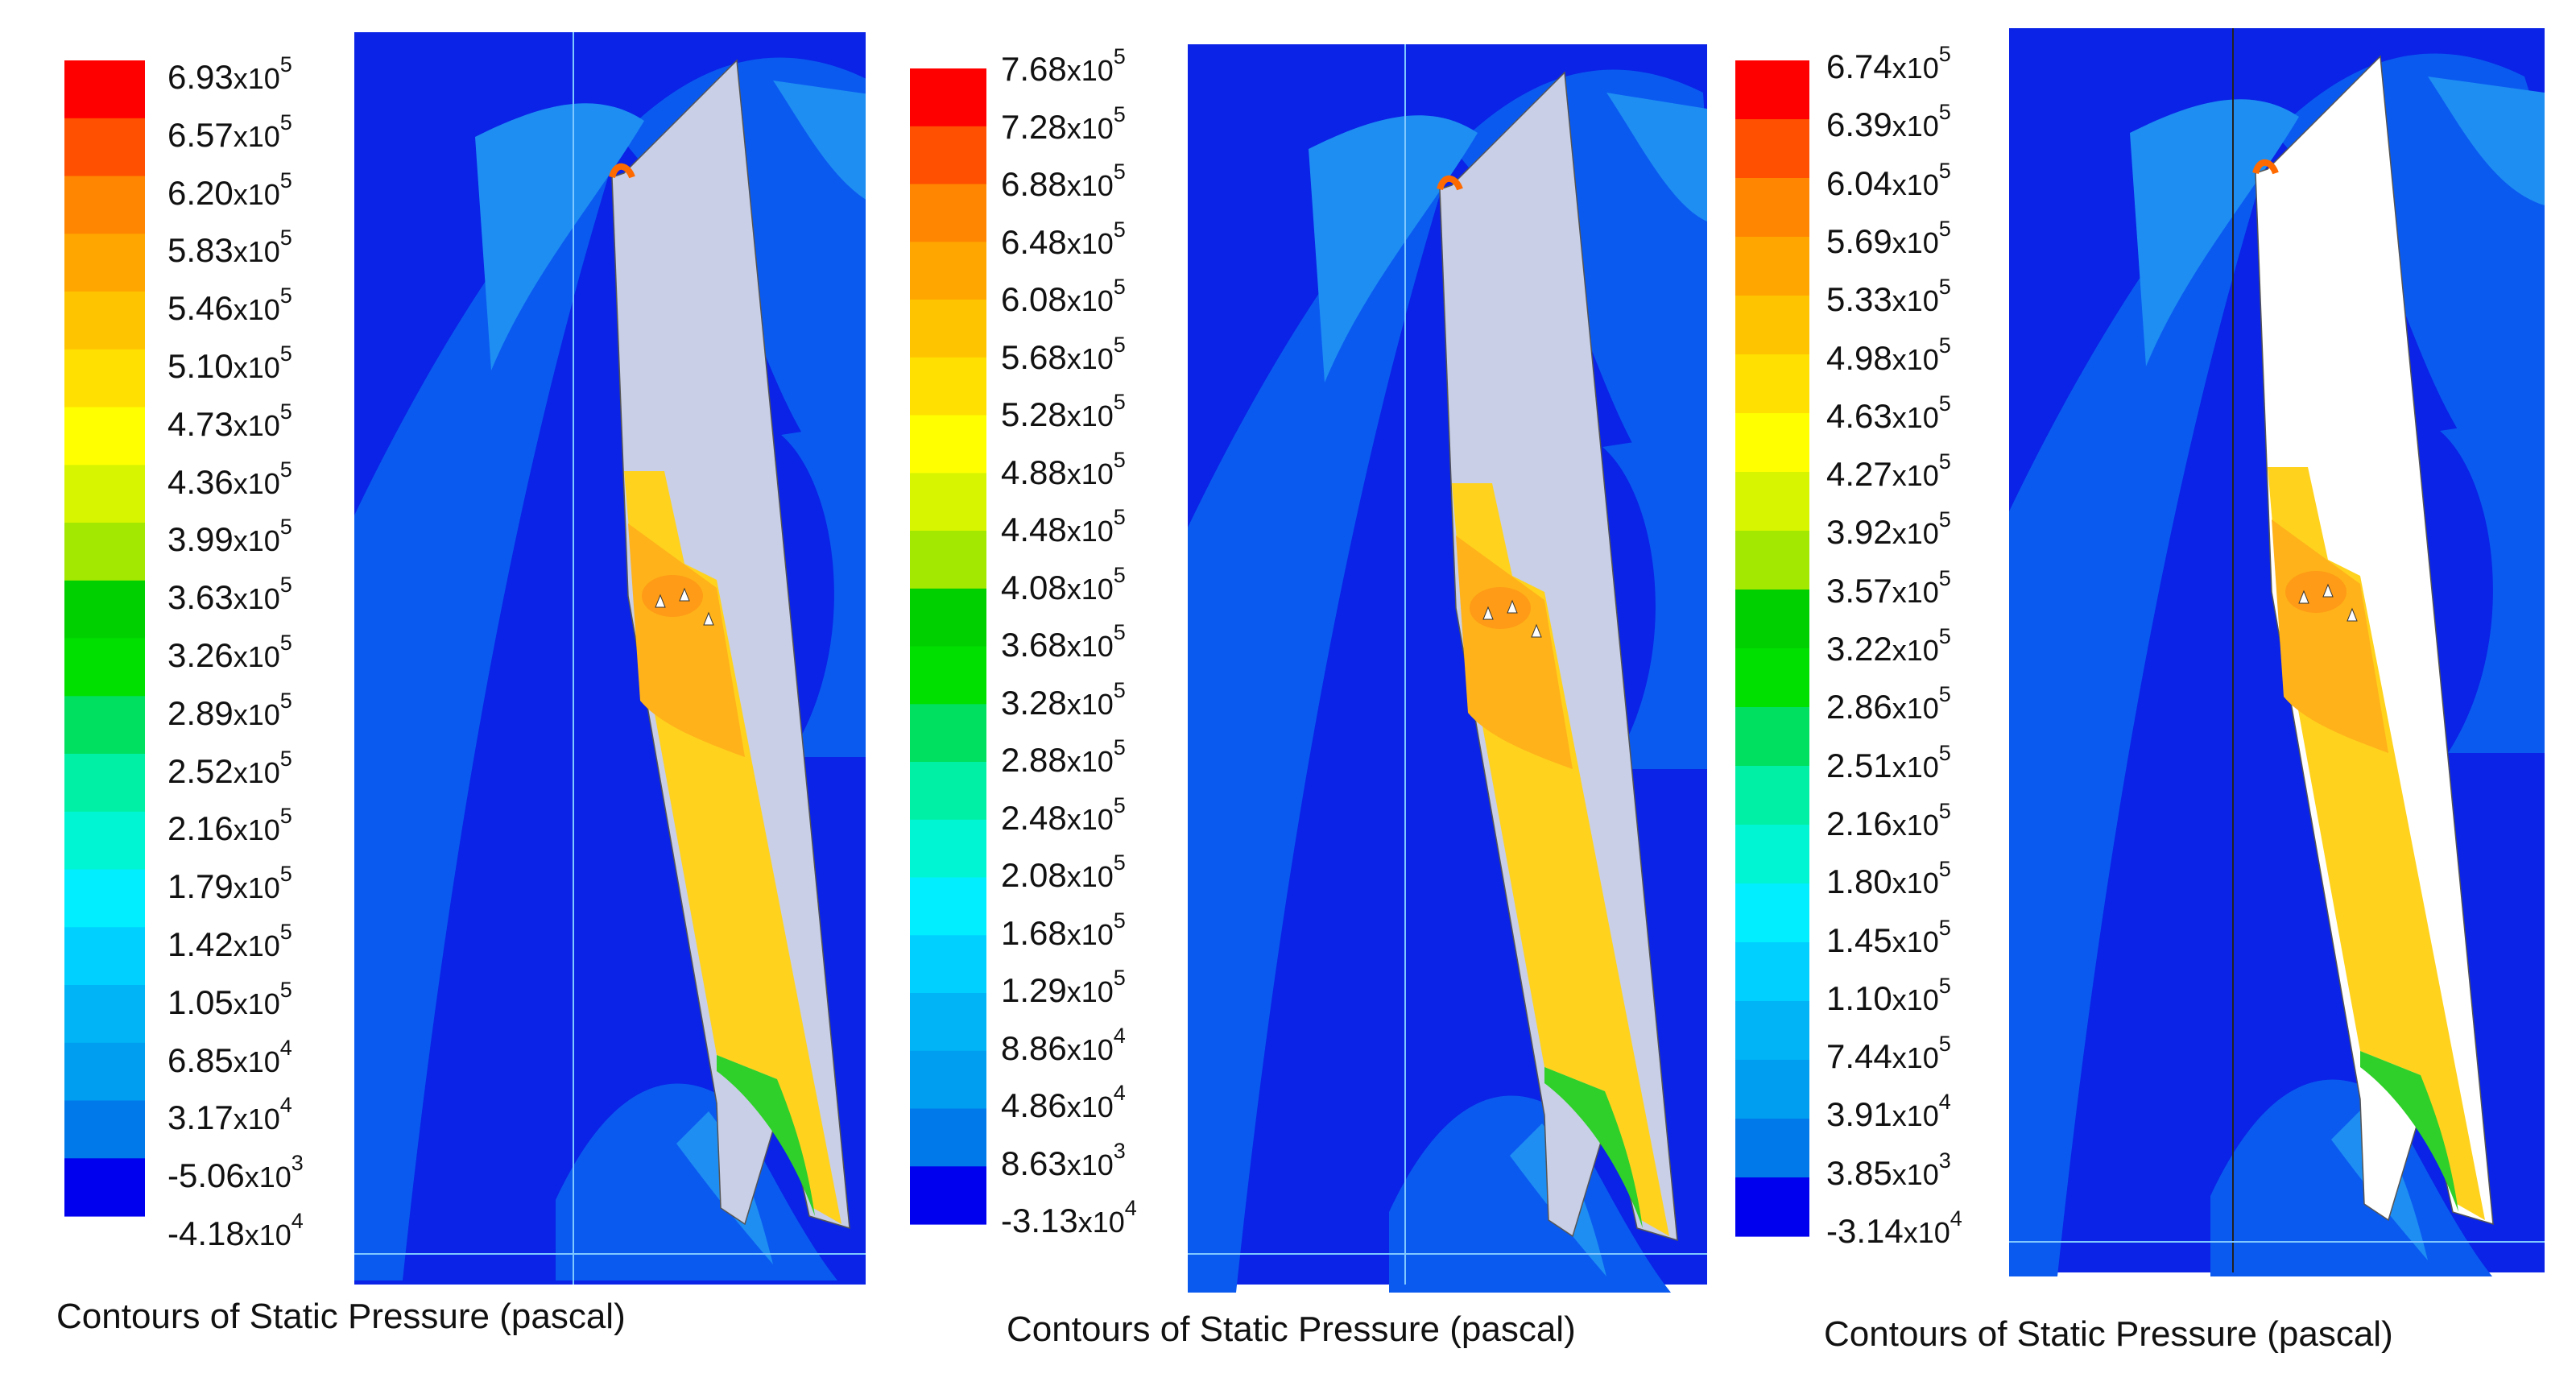  What do you see at coordinates (1894, 1228) in the screenshot?
I see `colorbar-tick-label: -3.14x10⁴` at bounding box center [1894, 1228].